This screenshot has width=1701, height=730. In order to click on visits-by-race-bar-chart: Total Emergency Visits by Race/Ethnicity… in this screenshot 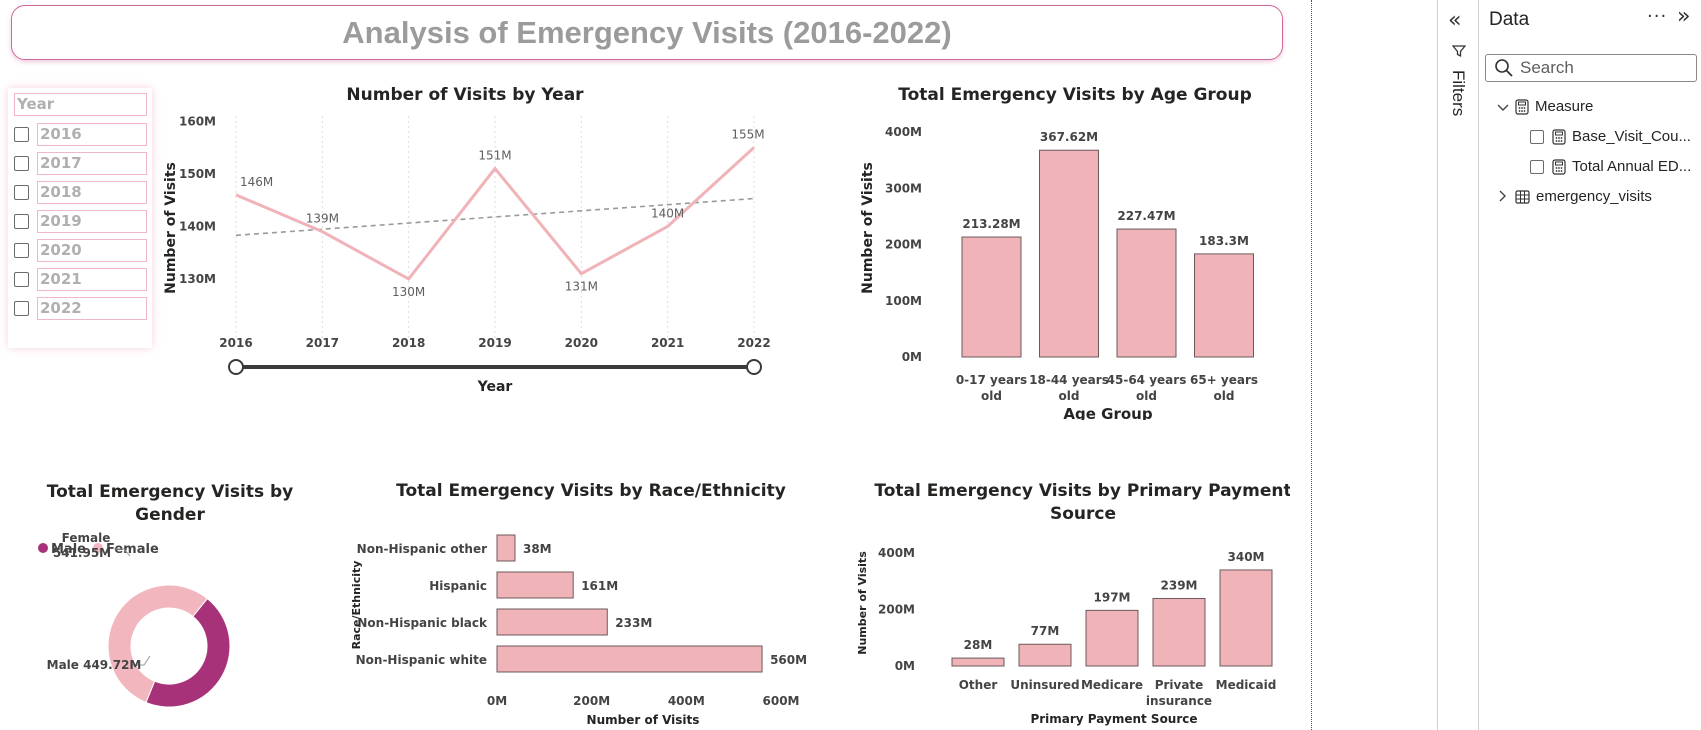, I will do `click(600, 600)`.